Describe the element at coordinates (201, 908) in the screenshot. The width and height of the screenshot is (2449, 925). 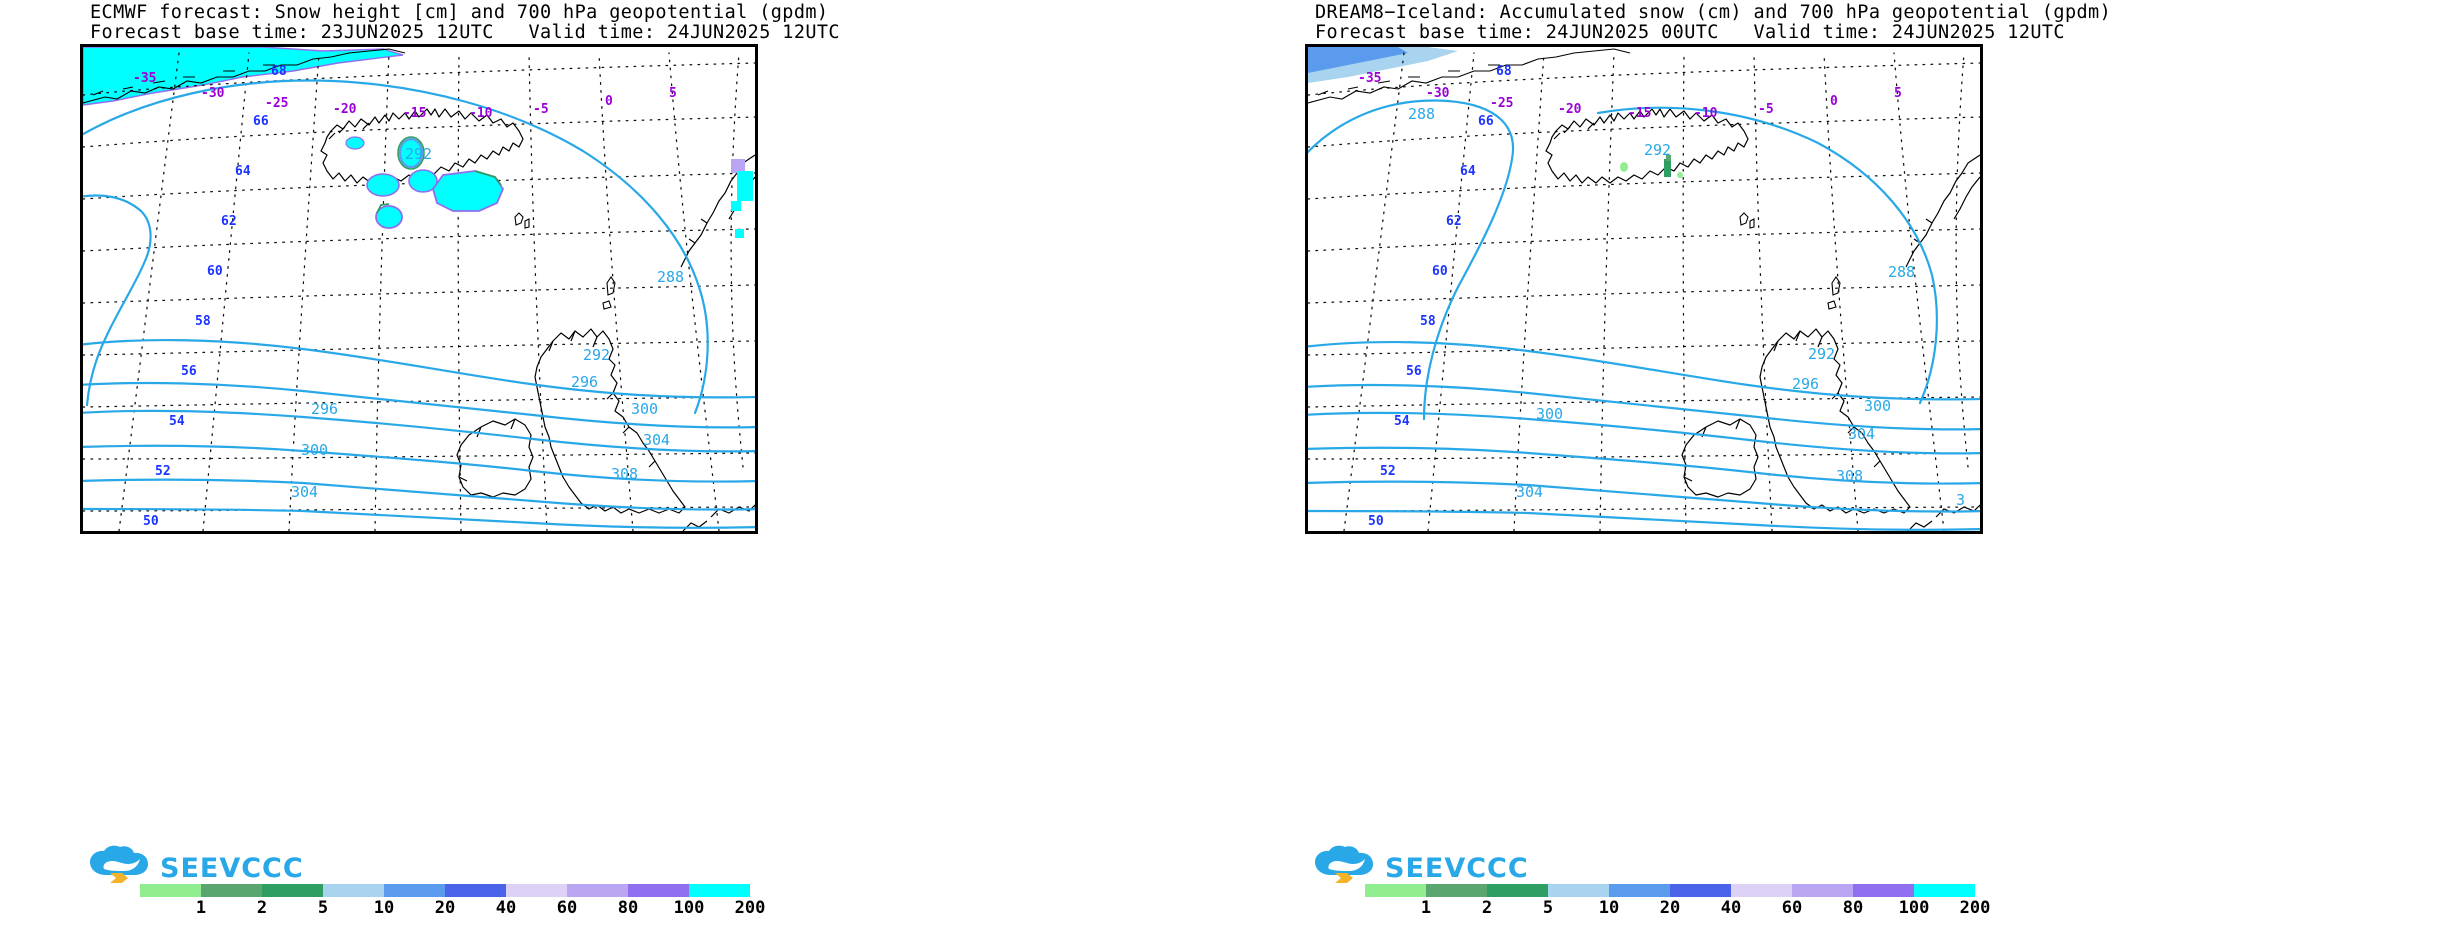
I see `colorbar-tick-label: 1` at that location.